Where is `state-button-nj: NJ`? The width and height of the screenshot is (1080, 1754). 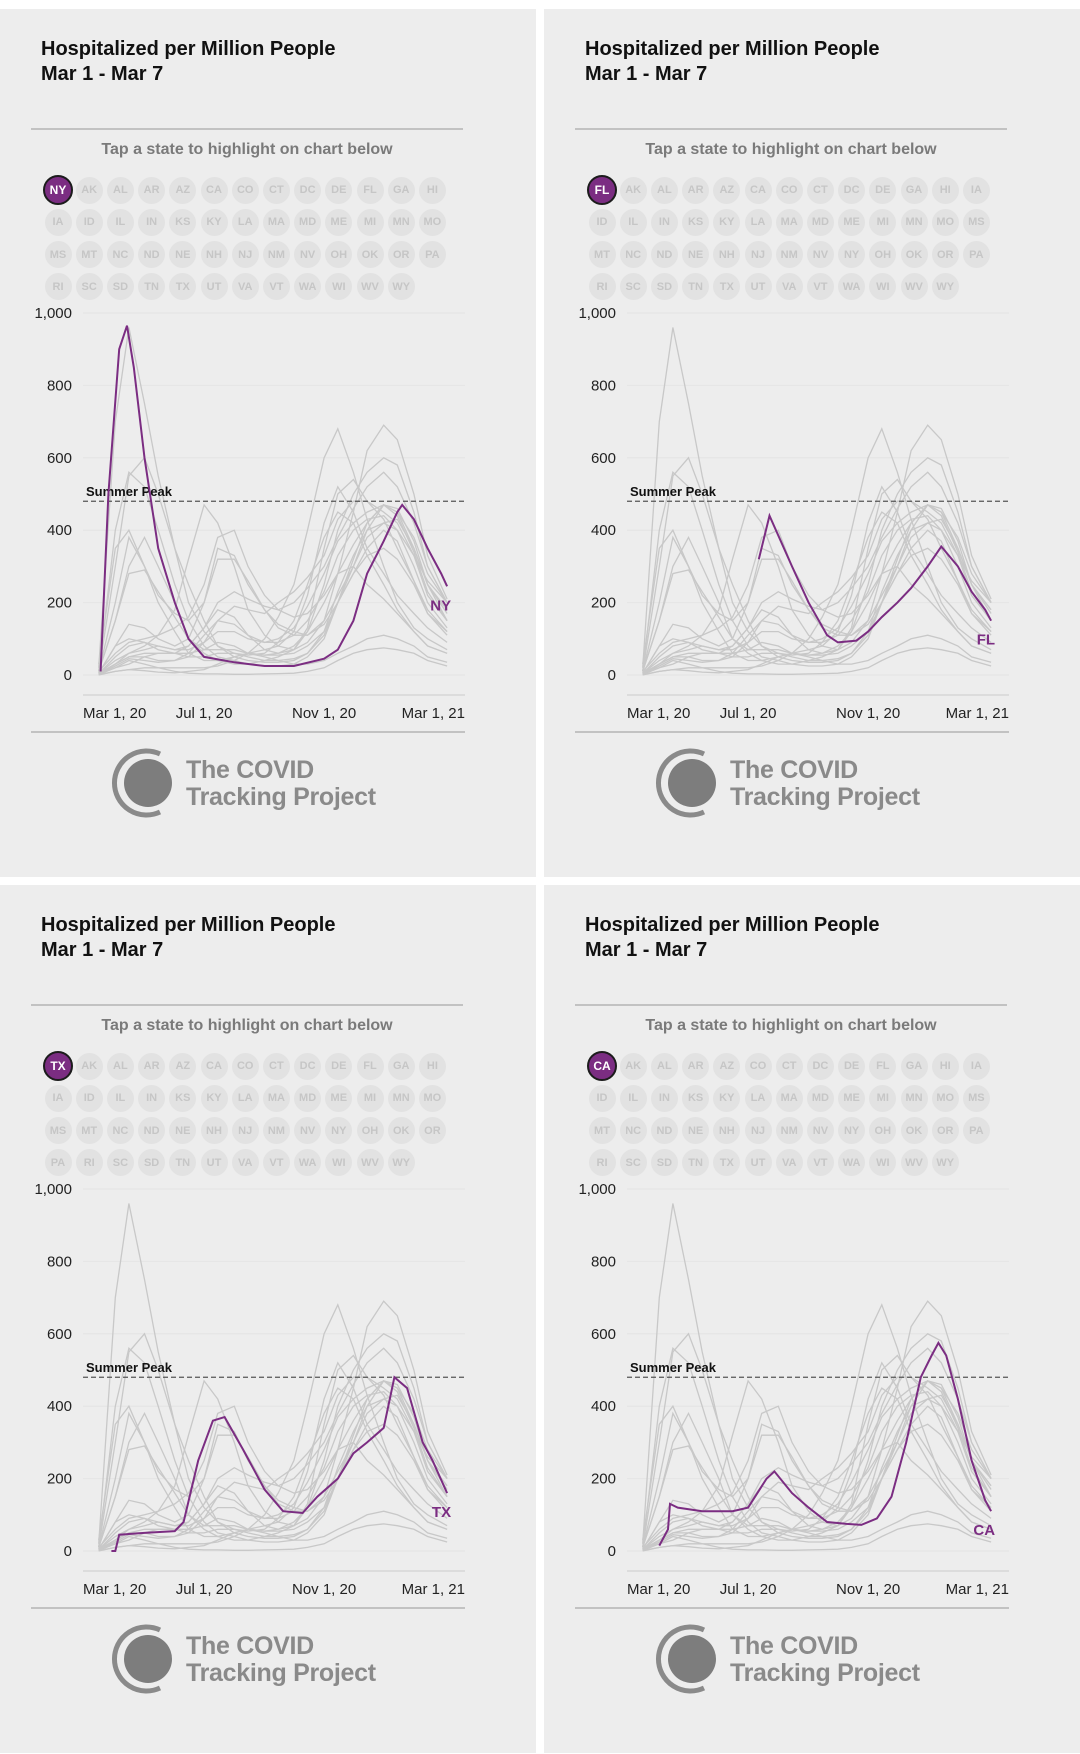
state-button-nj: NJ is located at coordinates (245, 1131).